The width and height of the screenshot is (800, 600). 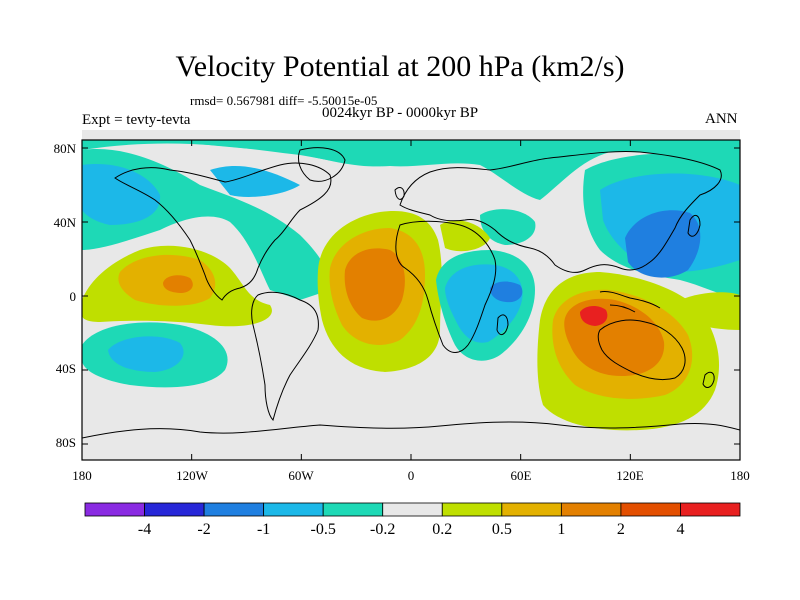 What do you see at coordinates (400, 113) in the screenshot?
I see `period-label: 0024kyr BP - 0000kyr BP` at bounding box center [400, 113].